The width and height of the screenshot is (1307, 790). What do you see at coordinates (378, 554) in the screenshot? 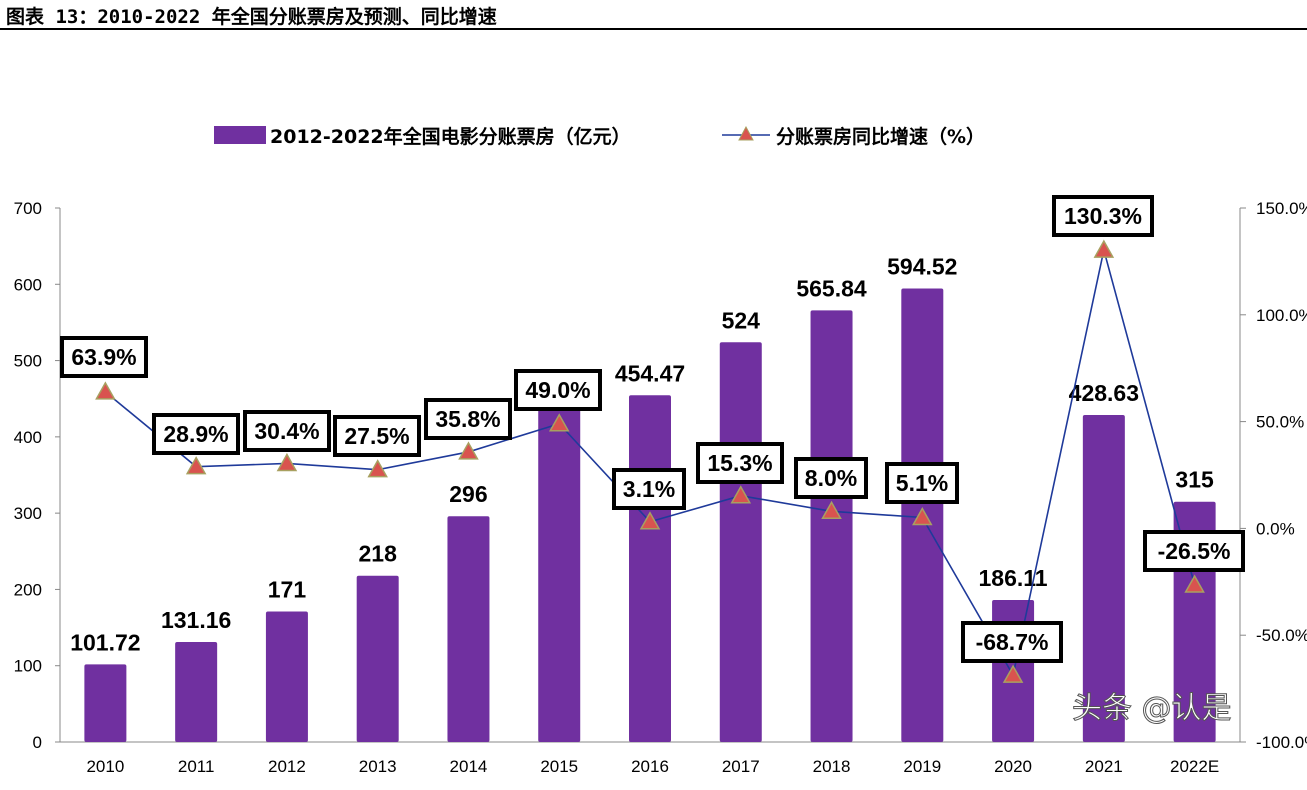
I see `bar-value-label: 218` at bounding box center [378, 554].